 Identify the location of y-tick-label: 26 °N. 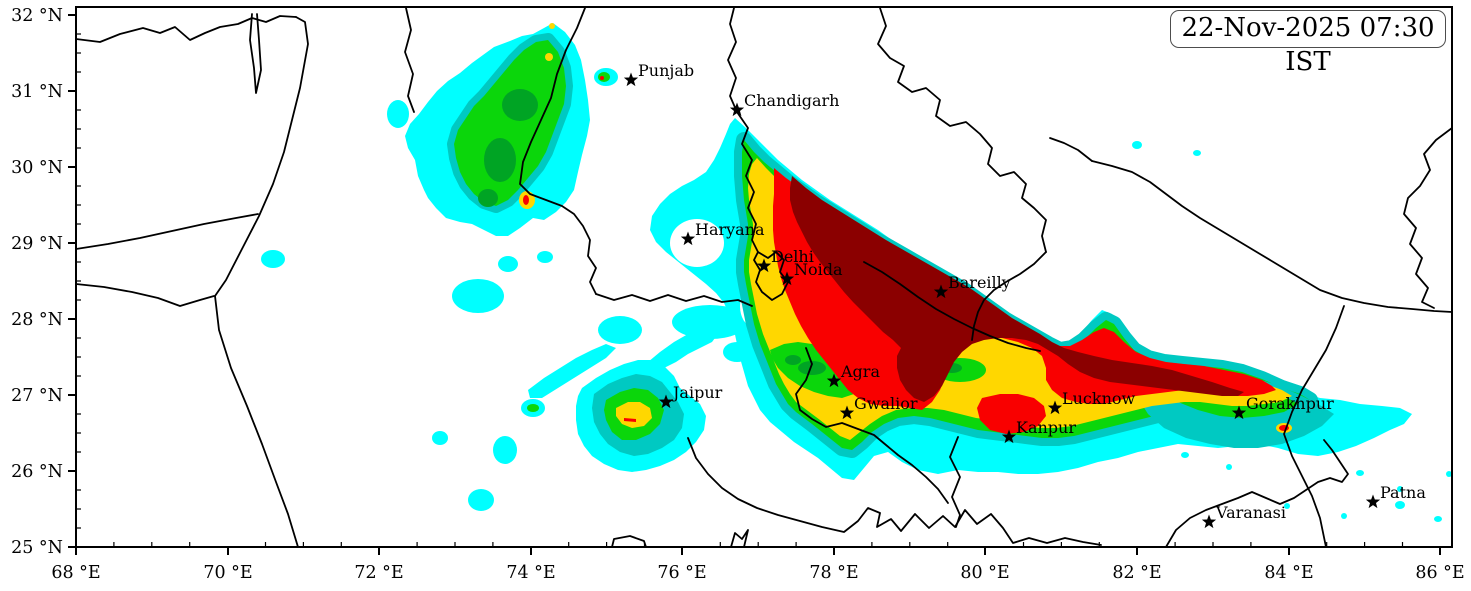
(37, 472).